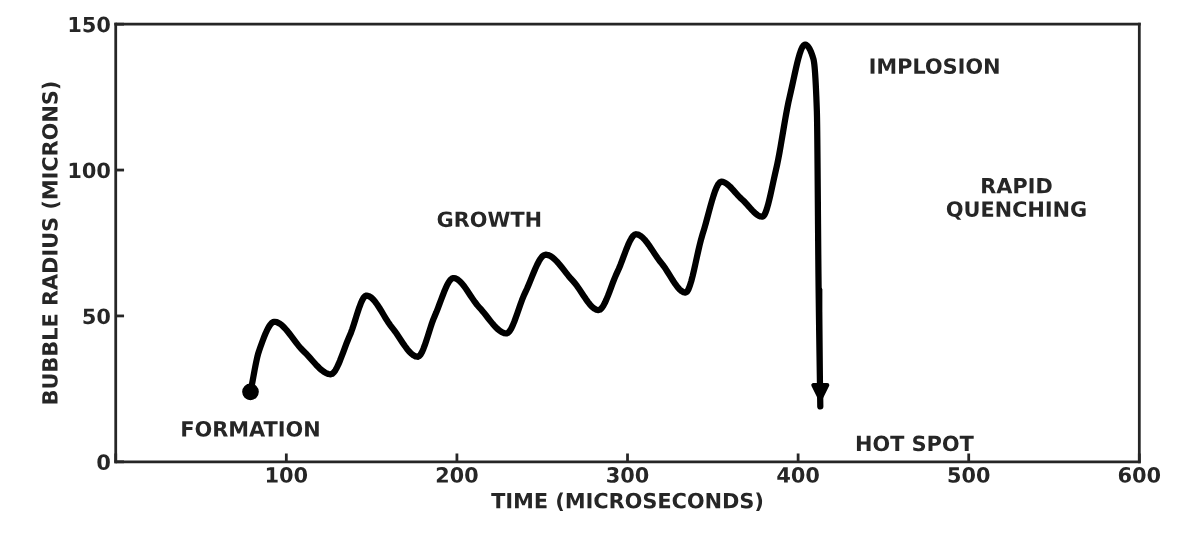  I want to click on annotation: GROWTH, so click(489, 219).